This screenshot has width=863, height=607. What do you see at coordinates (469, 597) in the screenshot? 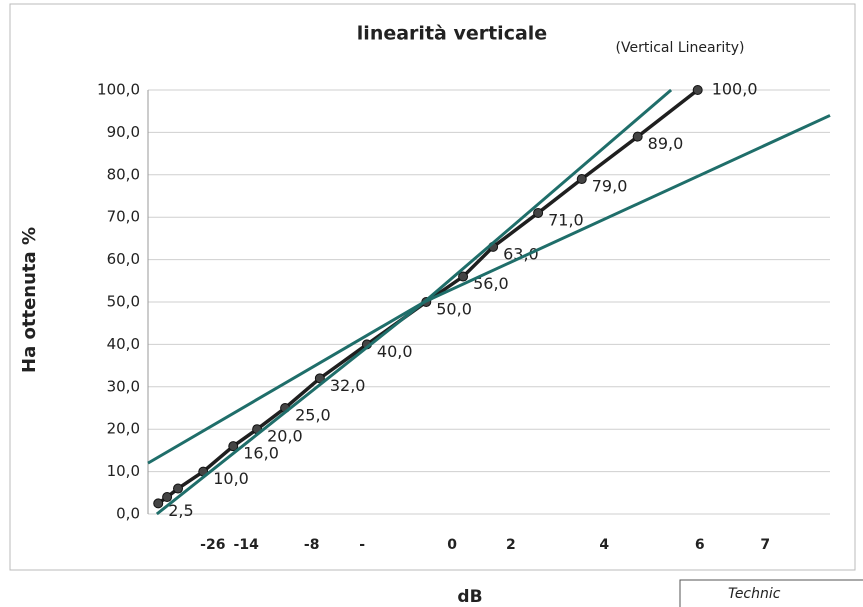
I see `x-axis-label: dB` at bounding box center [469, 597].